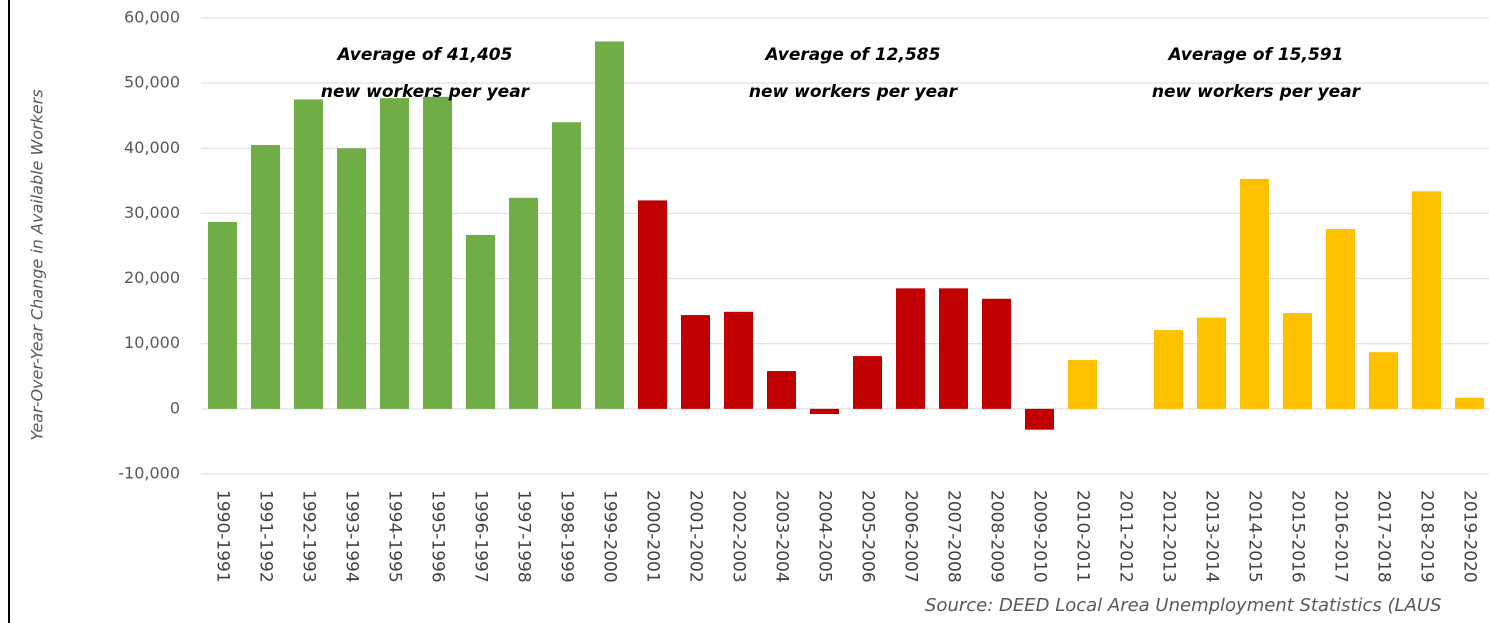  What do you see at coordinates (149, 473) in the screenshot?
I see `y-tick-label: -10,000` at bounding box center [149, 473].